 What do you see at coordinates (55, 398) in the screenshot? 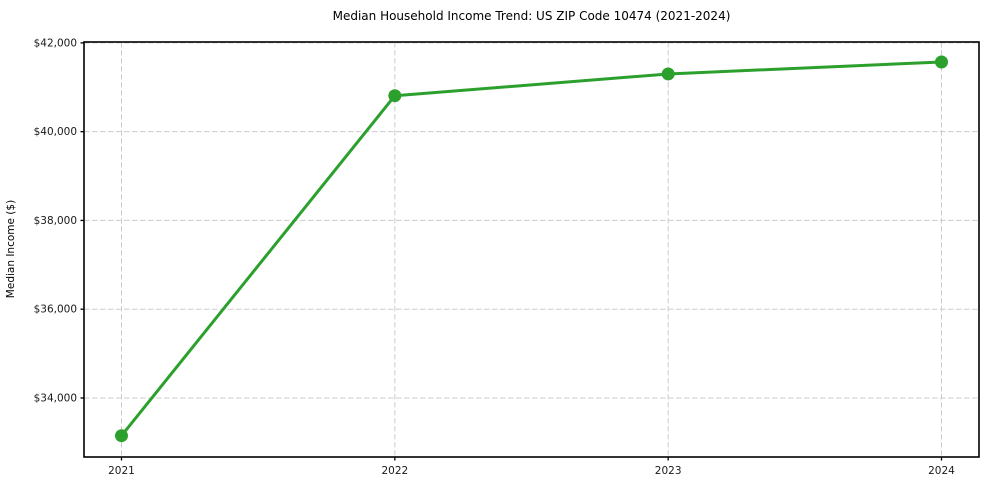
I see `y-tick-label: $34,000` at bounding box center [55, 398].